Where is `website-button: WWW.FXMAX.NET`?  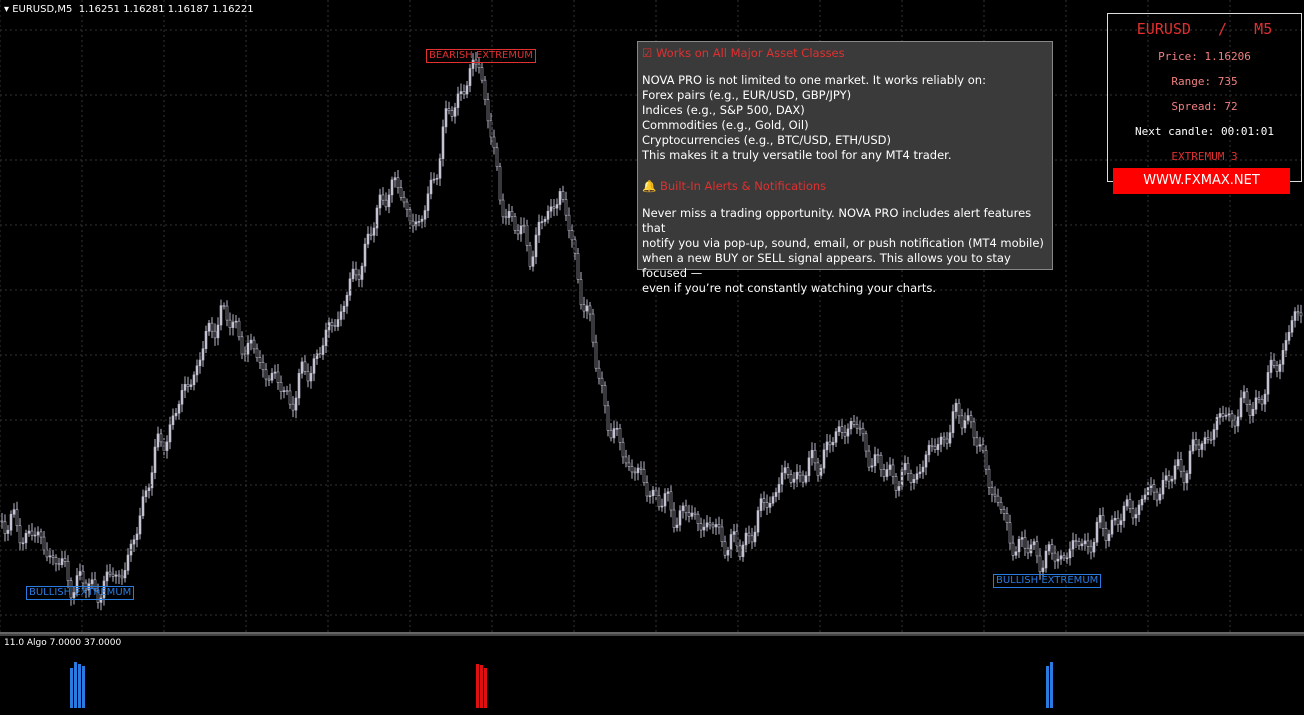
website-button: WWW.FXMAX.NET is located at coordinates (1201, 181).